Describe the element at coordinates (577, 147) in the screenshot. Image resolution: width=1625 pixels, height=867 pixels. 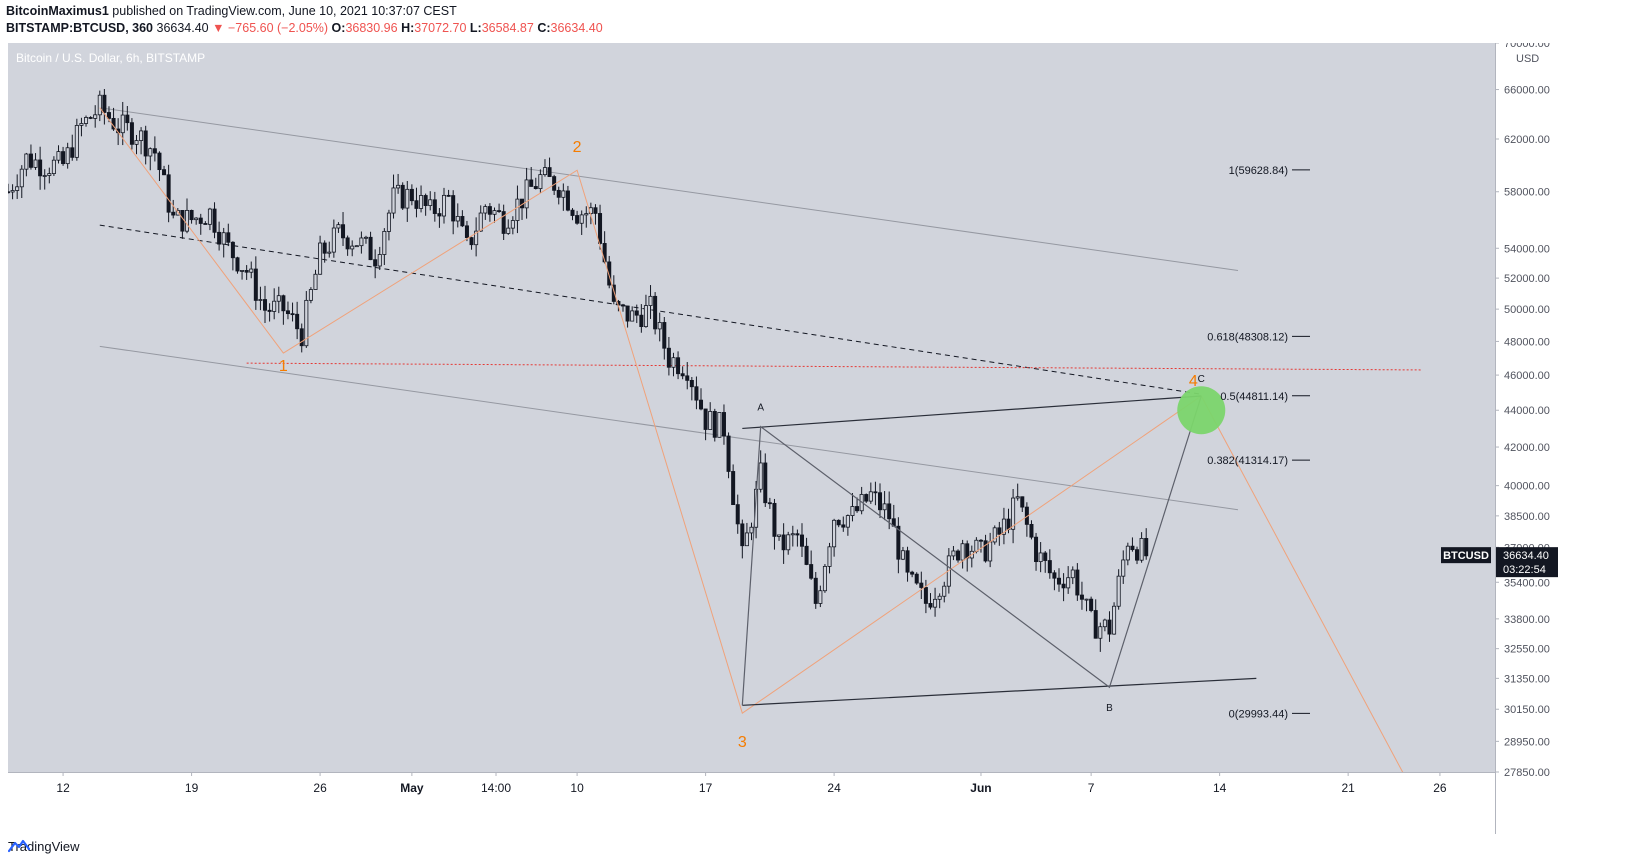
I see `wave-label: 2` at that location.